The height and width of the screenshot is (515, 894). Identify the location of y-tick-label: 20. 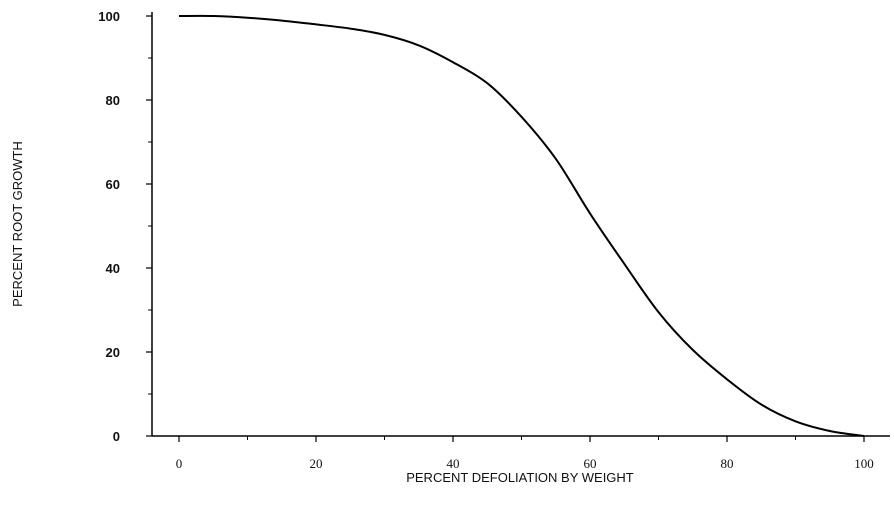
(113, 352).